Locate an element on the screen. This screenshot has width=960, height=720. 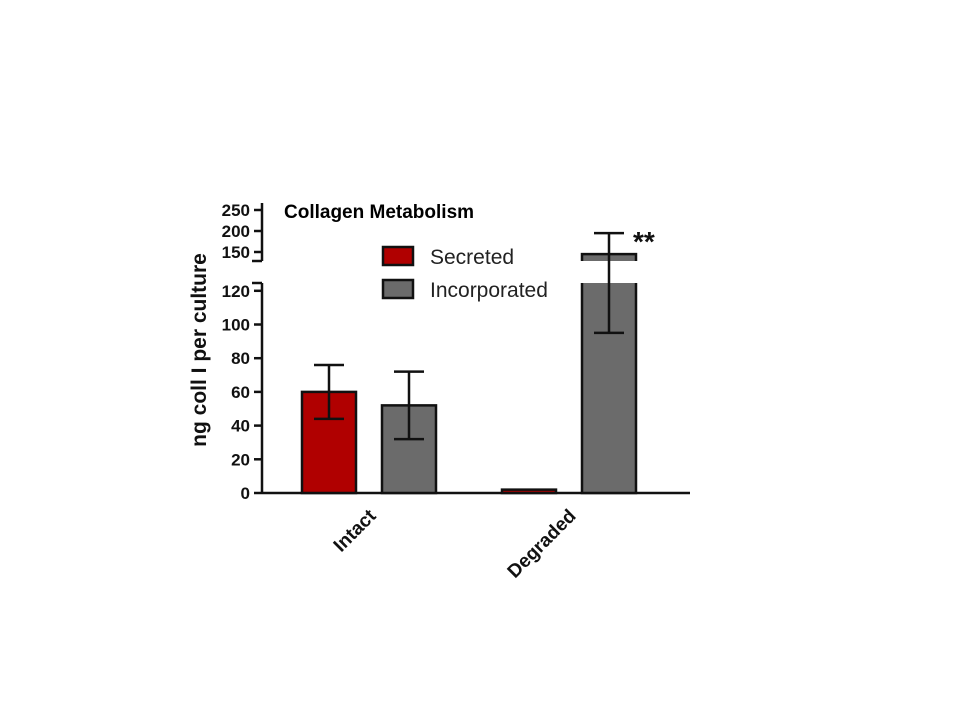
y-axis-label: ng coll I per culture is located at coordinates (199, 350).